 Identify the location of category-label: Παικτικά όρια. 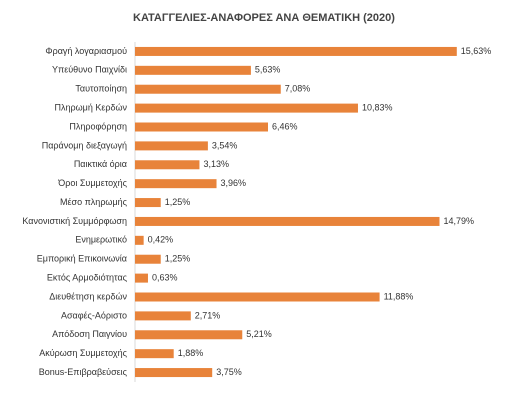
(100, 164).